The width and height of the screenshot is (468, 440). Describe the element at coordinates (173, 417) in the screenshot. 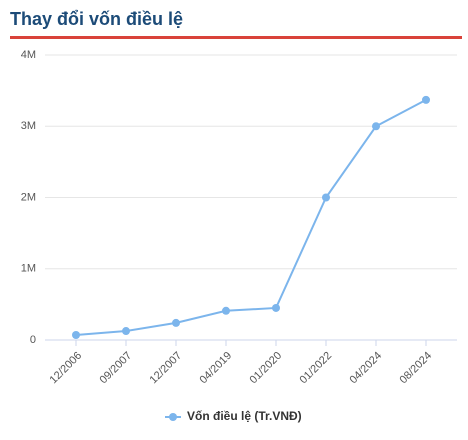

I see `legend-marker` at that location.